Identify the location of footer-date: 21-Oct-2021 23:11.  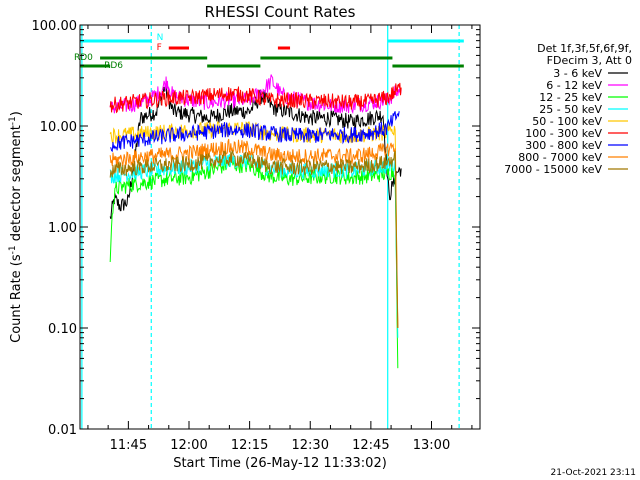
(593, 473).